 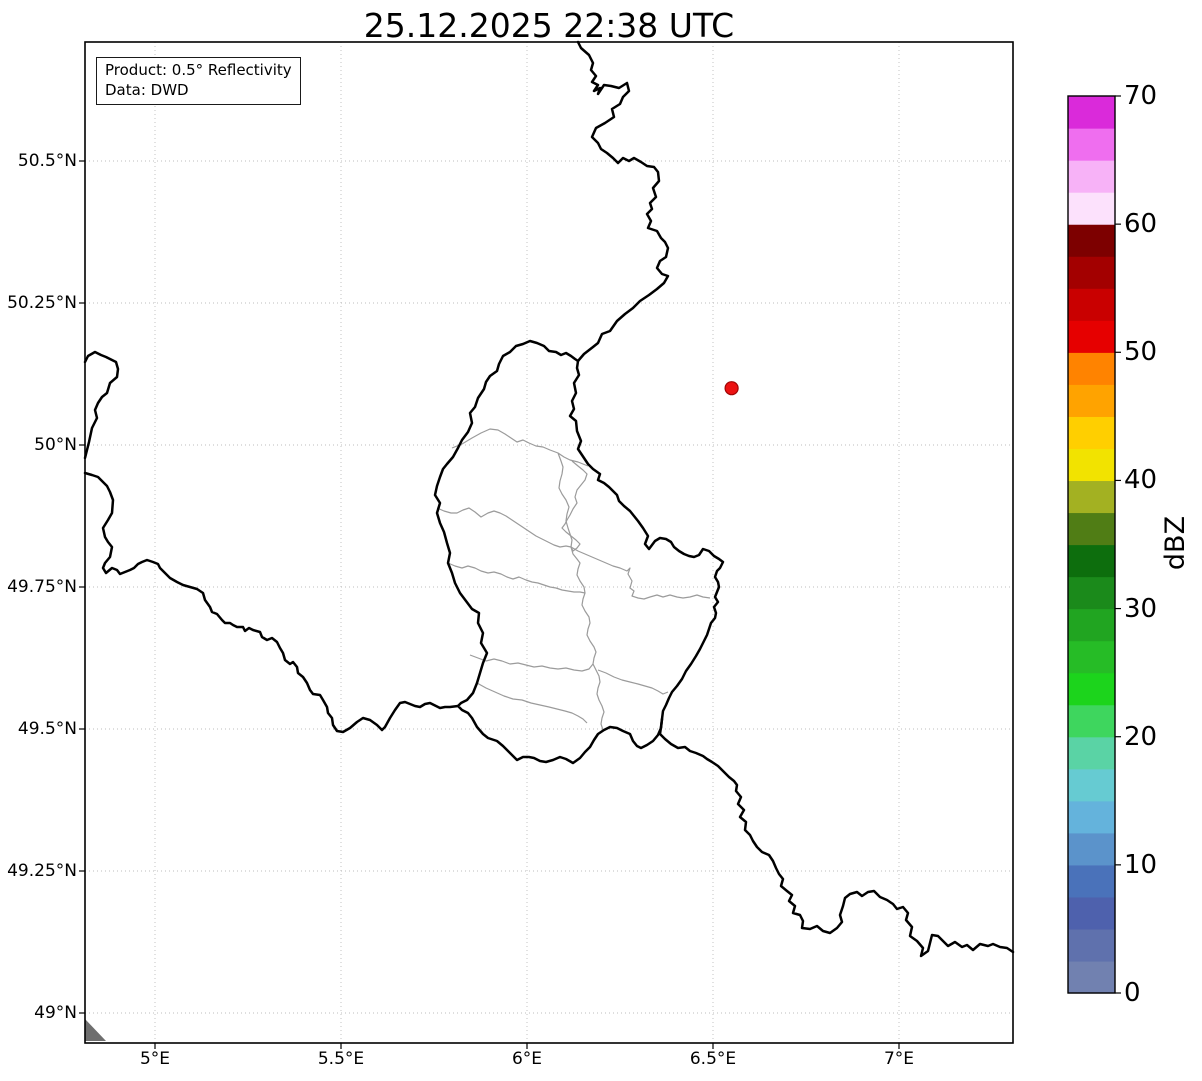 I want to click on y-tick-label: 49.75°N, so click(x=42, y=587).